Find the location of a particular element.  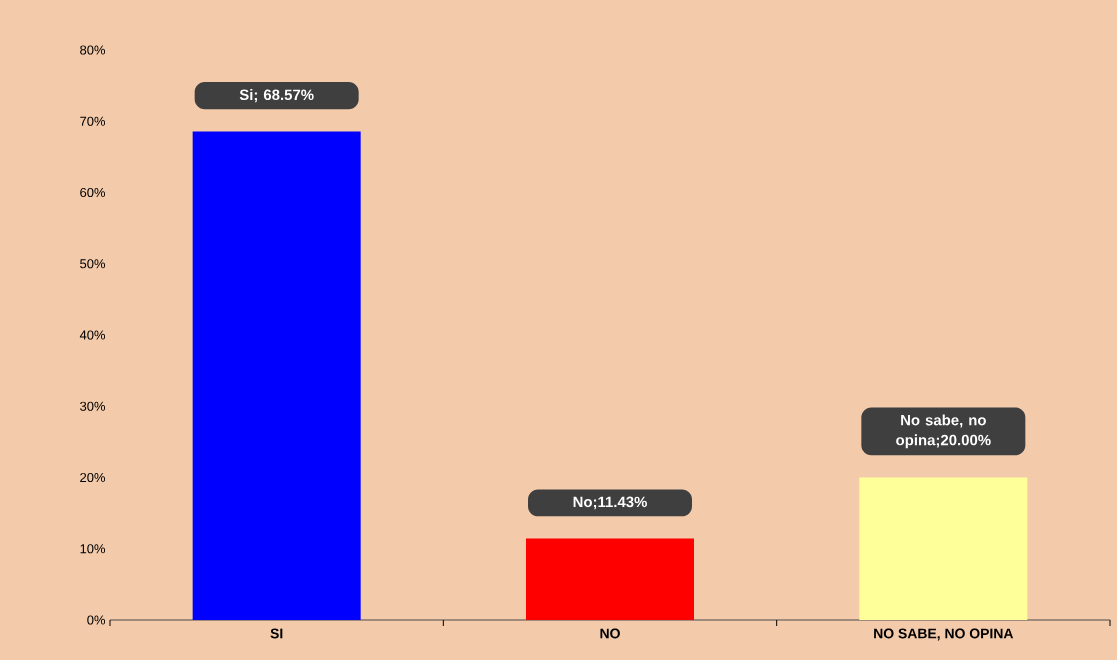

data-label: No;11.43% is located at coordinates (610, 503).